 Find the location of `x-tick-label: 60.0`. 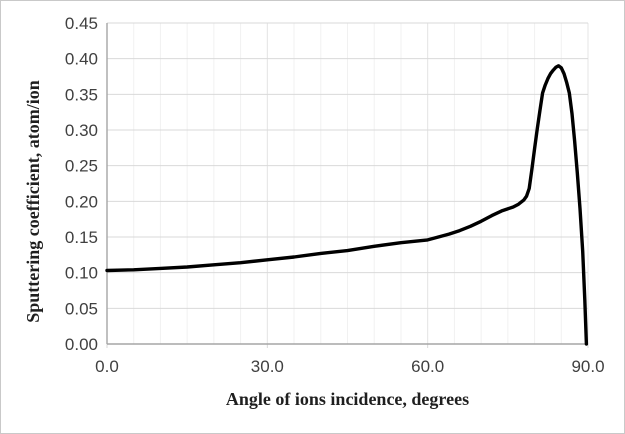

x-tick-label: 60.0 is located at coordinates (427, 366).